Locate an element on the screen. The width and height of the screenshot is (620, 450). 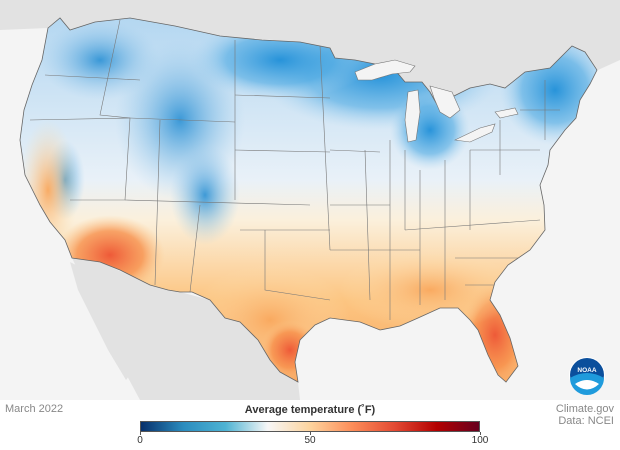
credit-label: Climate.gov is located at coordinates (584, 409).